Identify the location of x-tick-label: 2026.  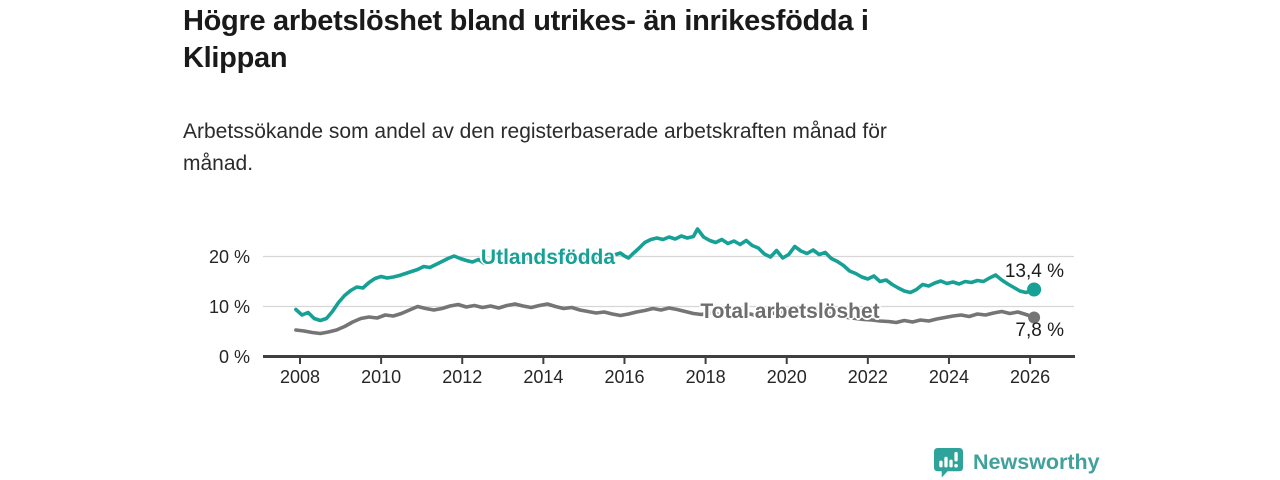
(1030, 377).